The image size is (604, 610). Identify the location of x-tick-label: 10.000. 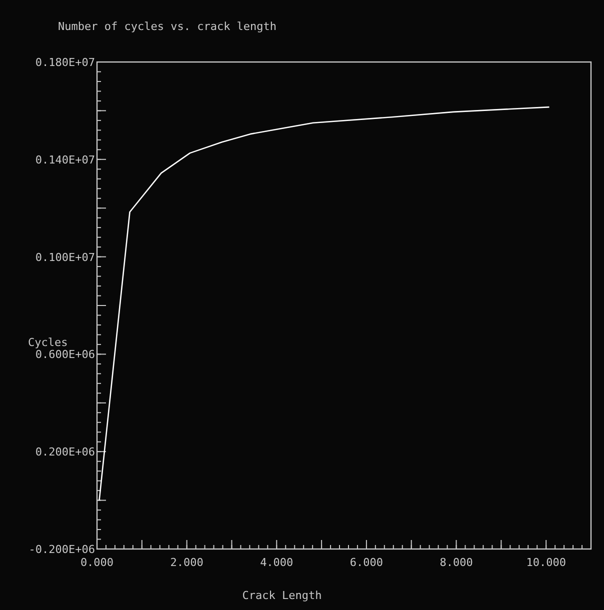
(546, 562).